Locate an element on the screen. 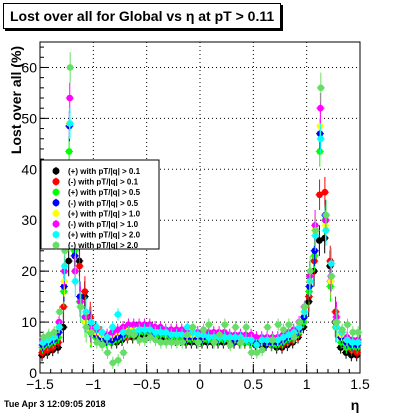  x-tick-label: 1 is located at coordinates (307, 384).